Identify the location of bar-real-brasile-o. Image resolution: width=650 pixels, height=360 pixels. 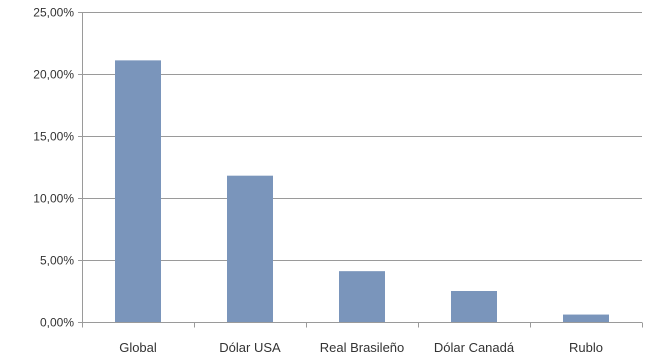
(362, 296).